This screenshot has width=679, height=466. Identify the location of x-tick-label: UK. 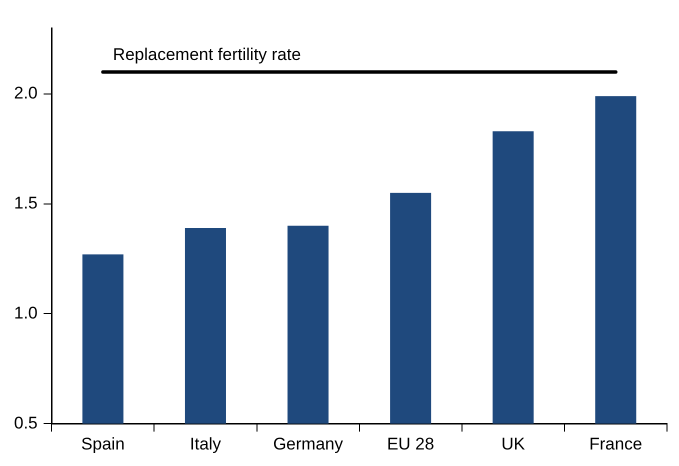
(513, 444).